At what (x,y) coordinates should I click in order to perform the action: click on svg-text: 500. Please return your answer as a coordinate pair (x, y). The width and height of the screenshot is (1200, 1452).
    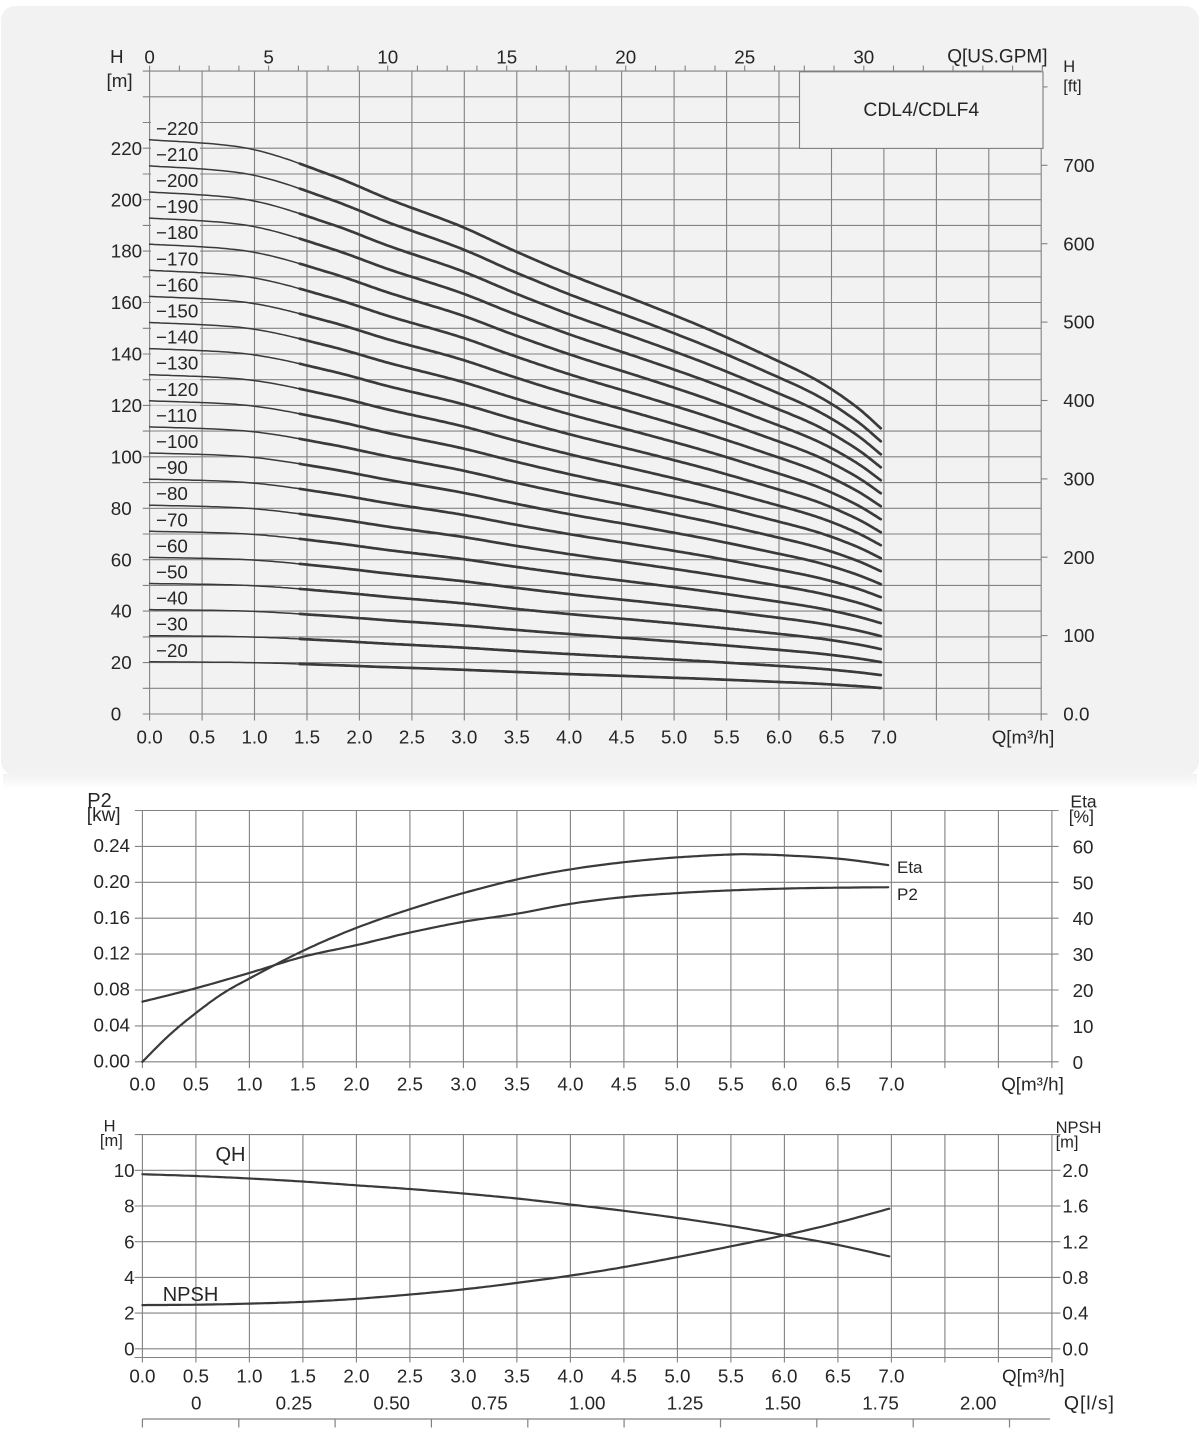
    Looking at the image, I should click on (1078, 322).